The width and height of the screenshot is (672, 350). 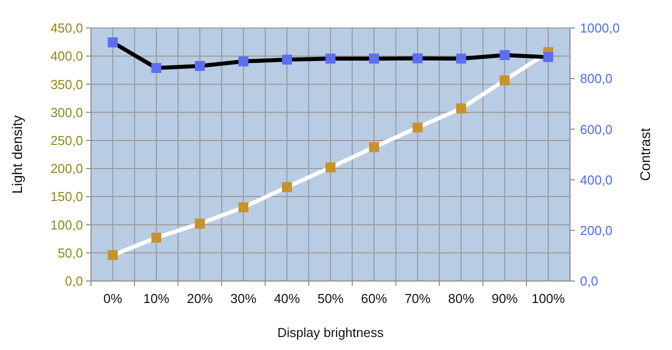 What do you see at coordinates (17, 154) in the screenshot?
I see `y-axis-title: Light density` at bounding box center [17, 154].